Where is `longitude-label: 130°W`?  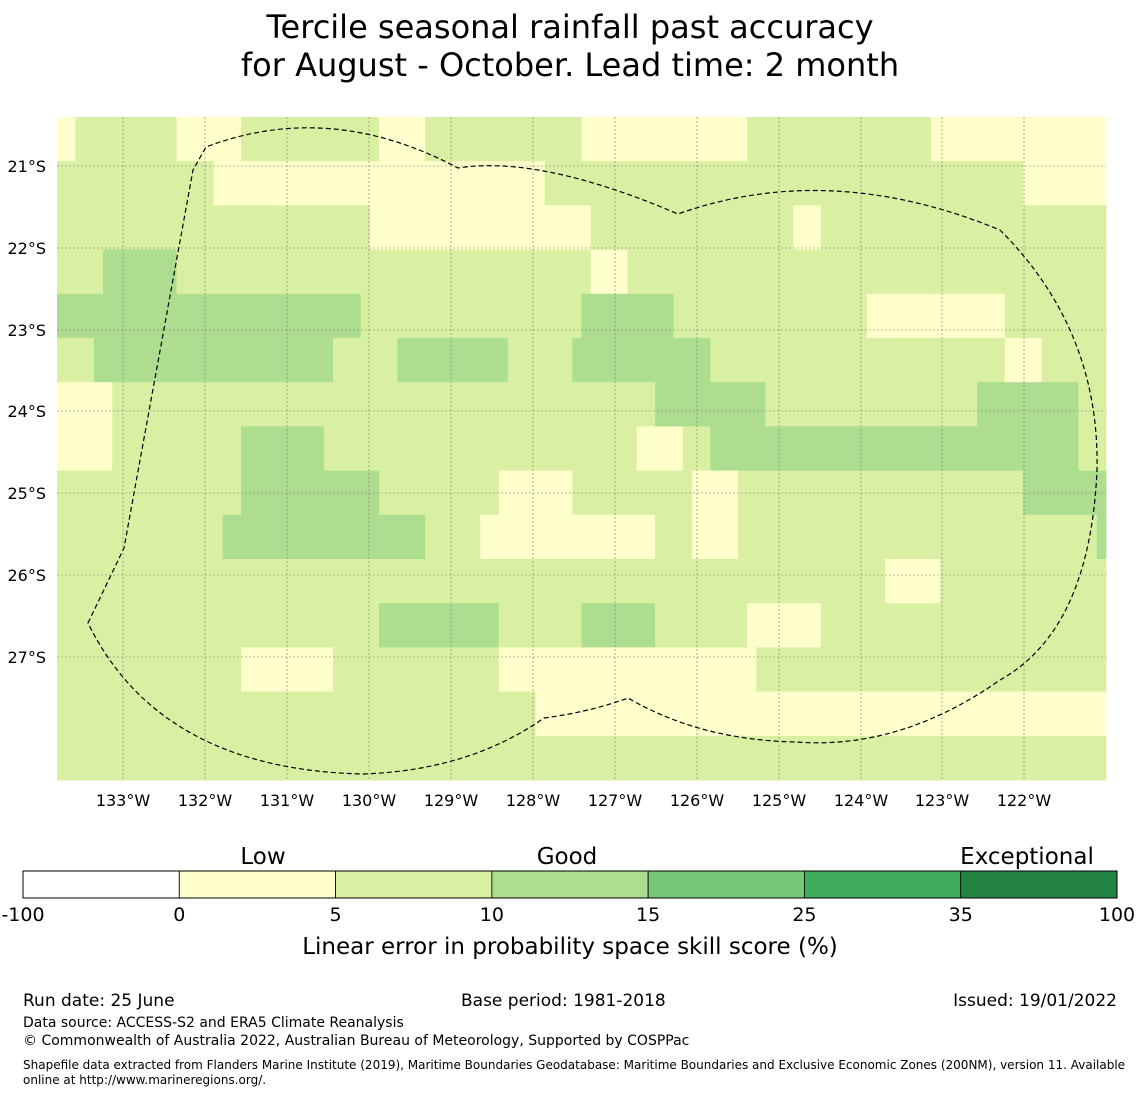 longitude-label: 130°W is located at coordinates (369, 800).